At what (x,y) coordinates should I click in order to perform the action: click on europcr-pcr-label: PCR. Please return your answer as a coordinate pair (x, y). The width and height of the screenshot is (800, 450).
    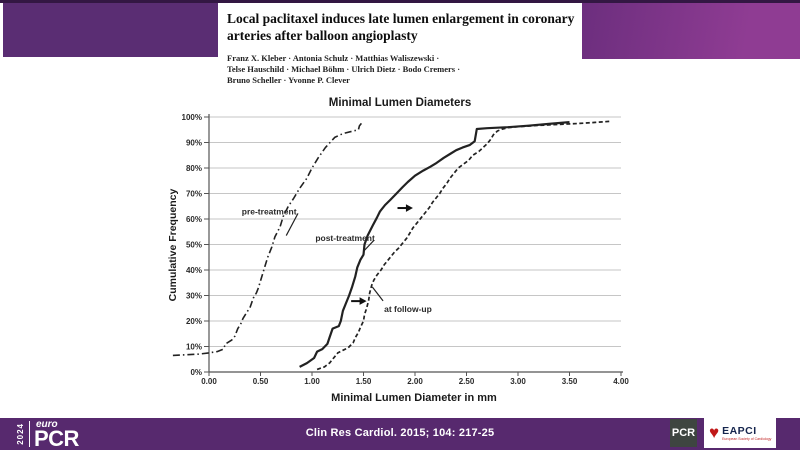
    Looking at the image, I should click on (56, 438).